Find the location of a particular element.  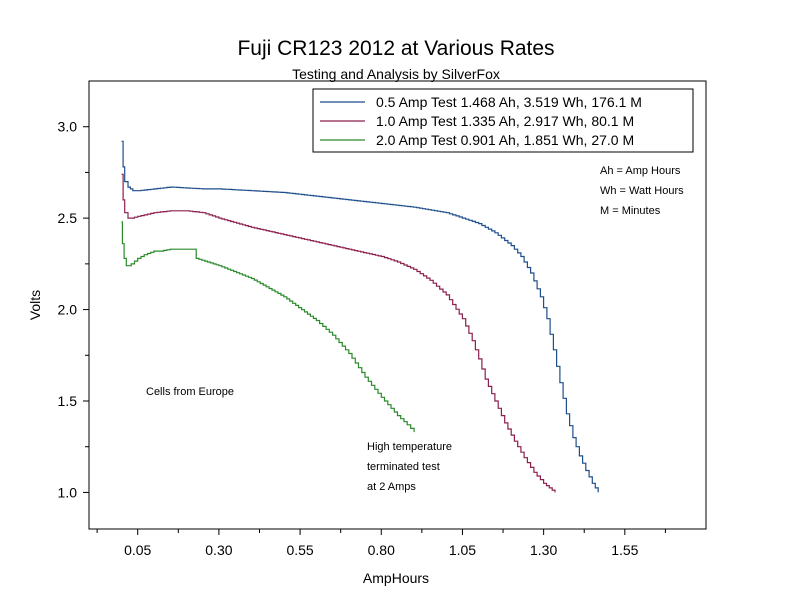

temp-note-line-3: at 2 Amps is located at coordinates (391, 487).